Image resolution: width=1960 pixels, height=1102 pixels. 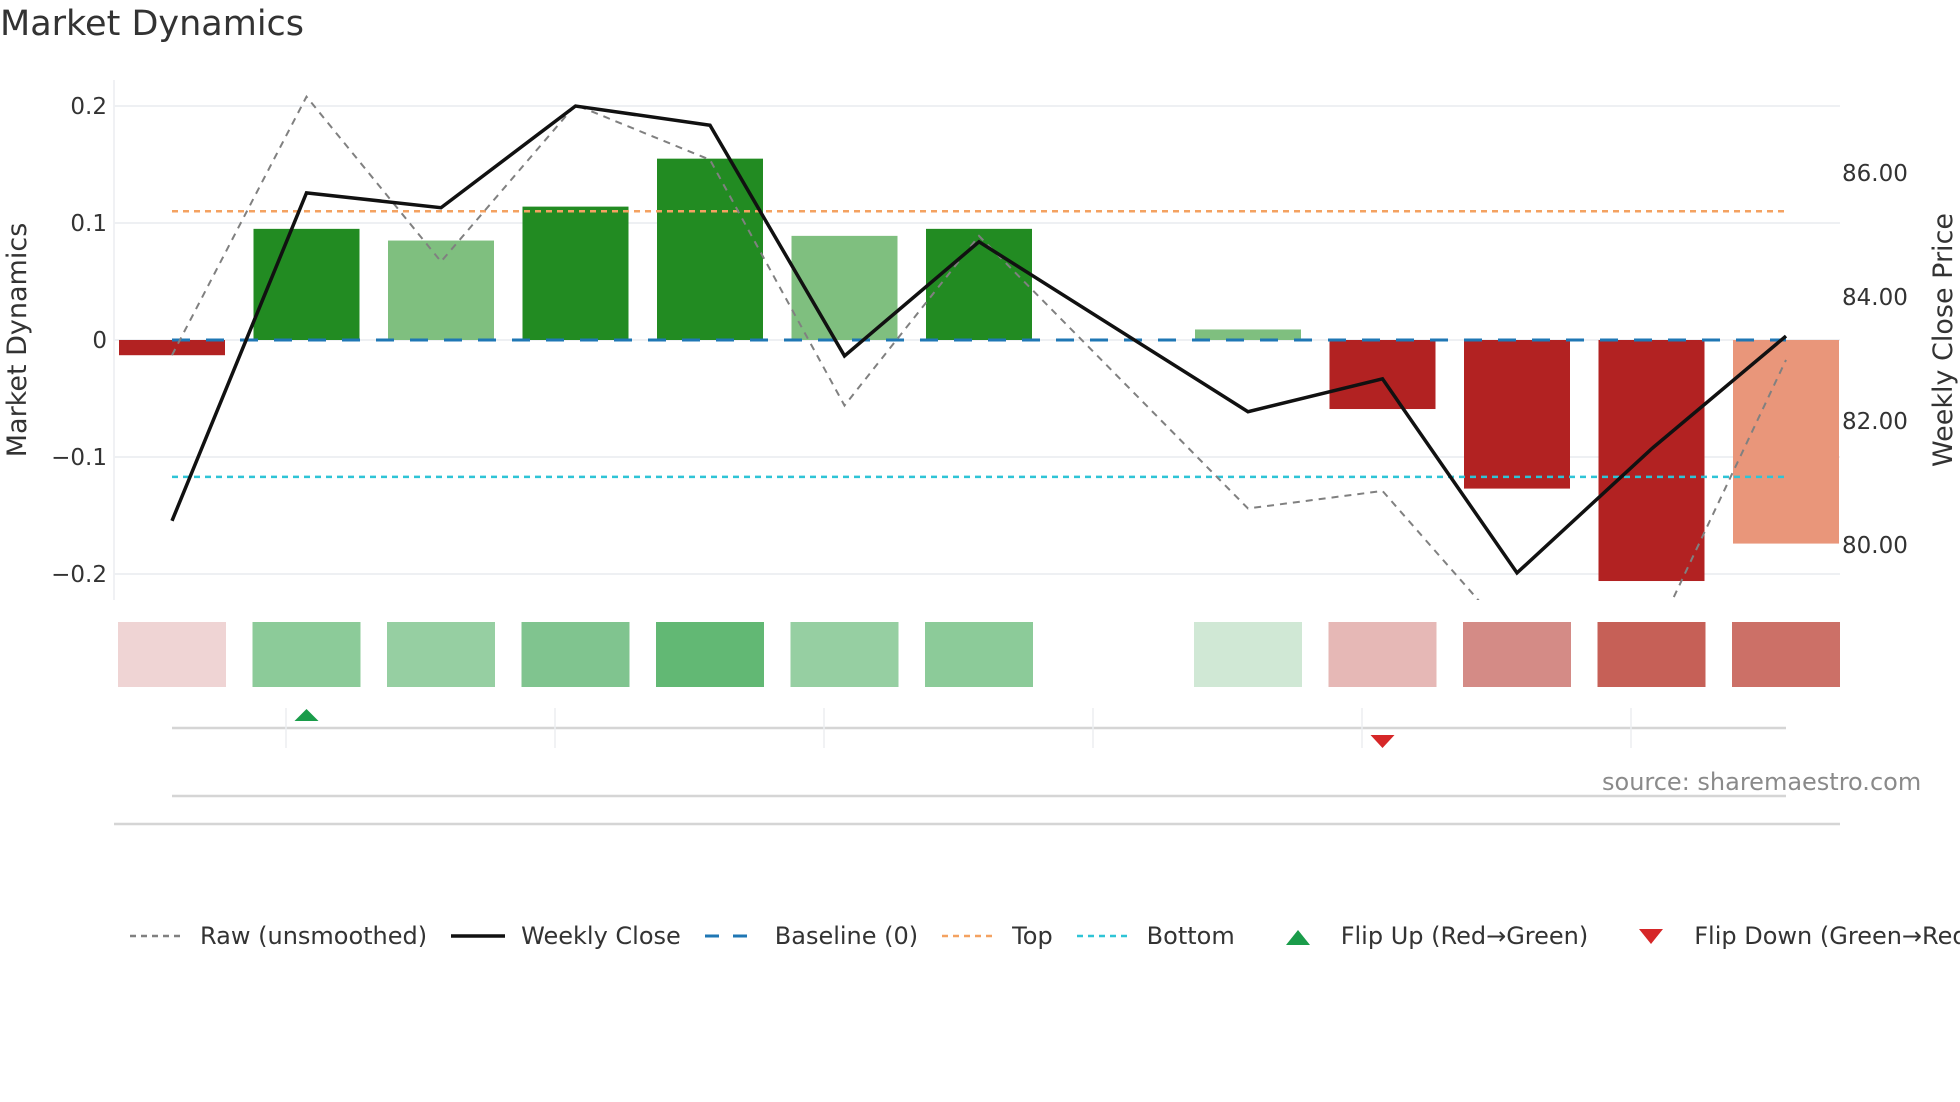 I want to click on left-tick-label: 0, so click(x=99, y=341).